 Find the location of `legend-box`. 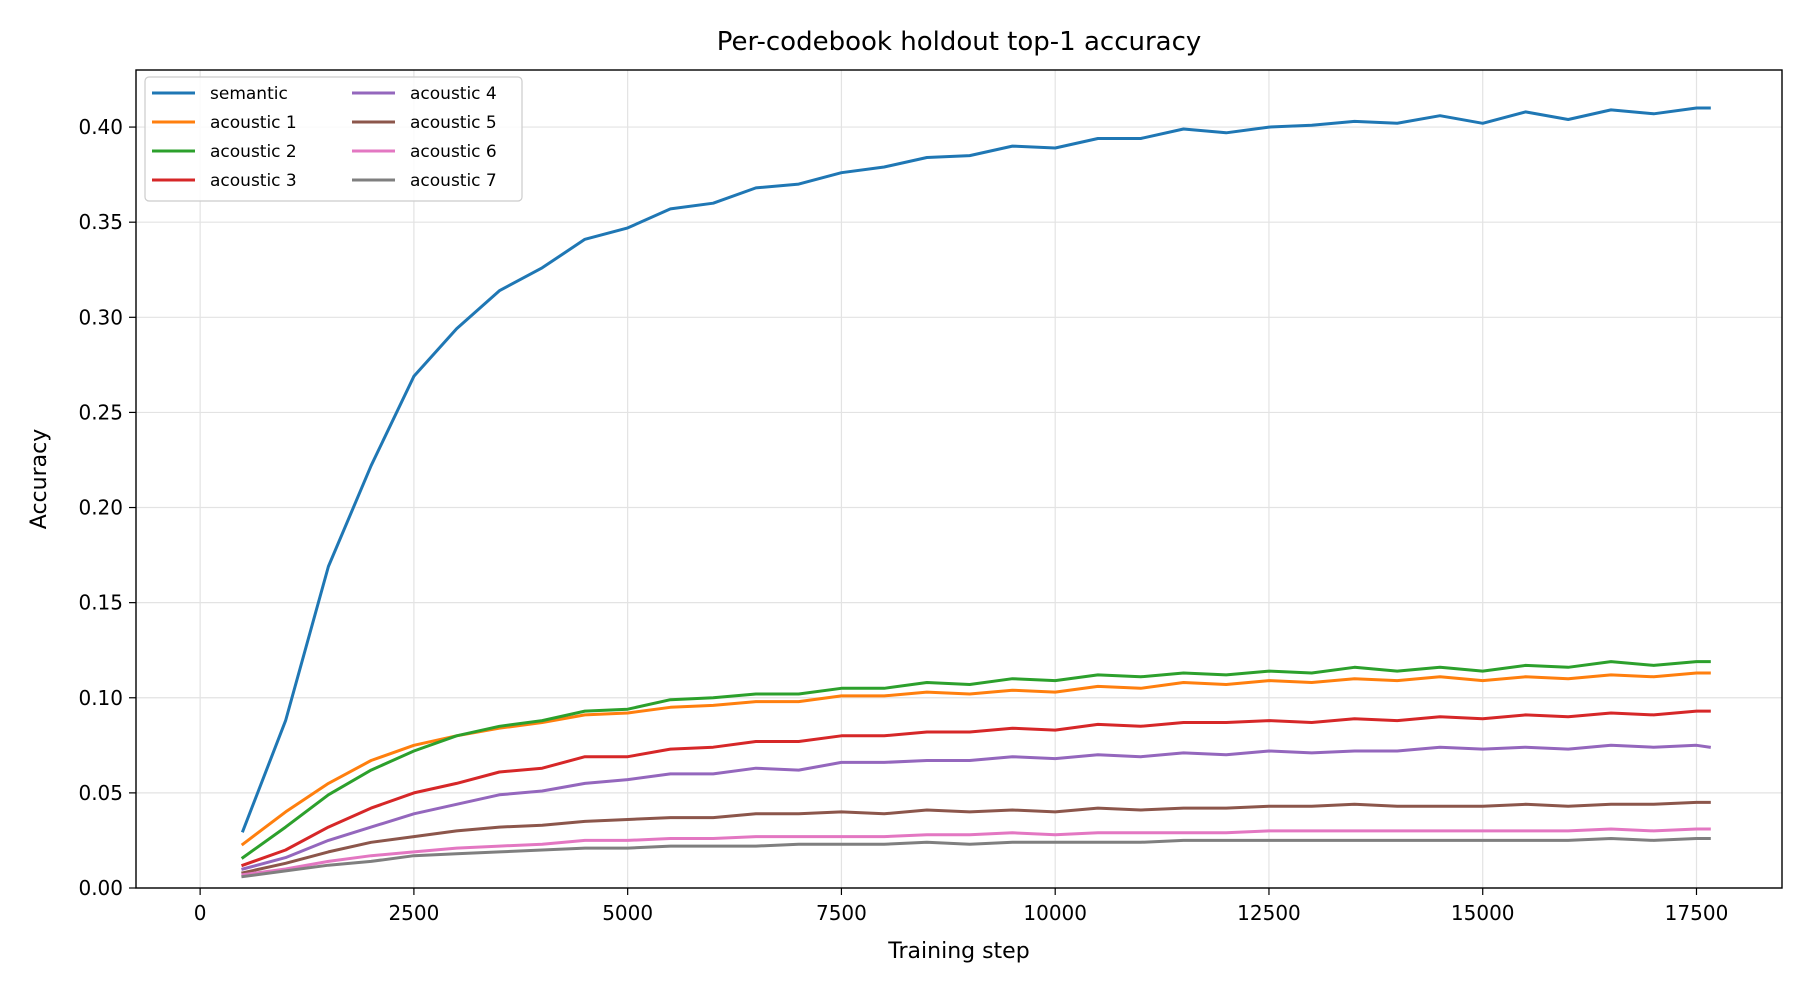

legend-box is located at coordinates (333, 139).